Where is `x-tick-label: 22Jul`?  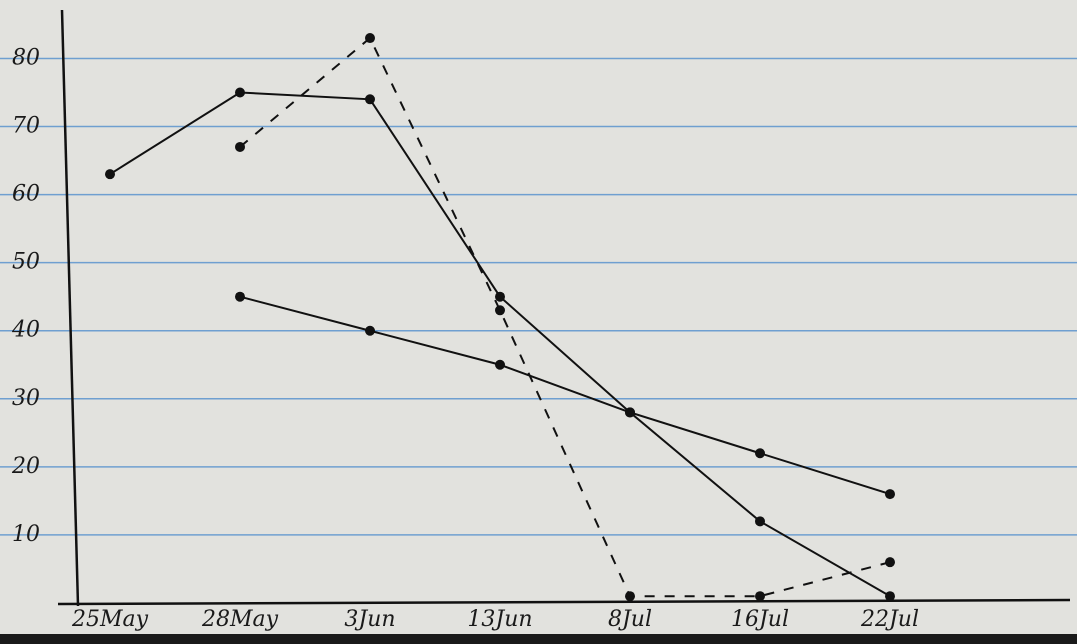
x-tick-label: 22Jul is located at coordinates (889, 619).